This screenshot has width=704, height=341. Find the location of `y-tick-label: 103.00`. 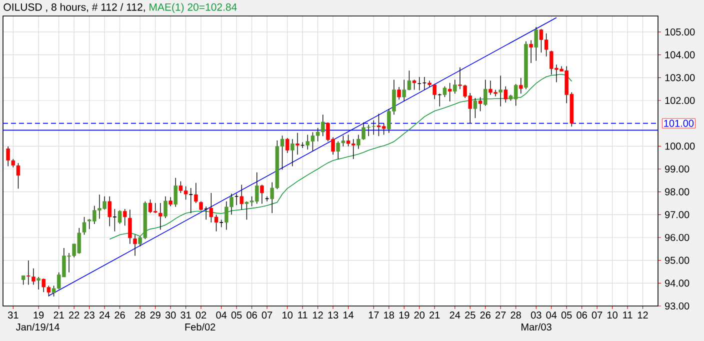

y-tick-label: 103.00 is located at coordinates (680, 78).